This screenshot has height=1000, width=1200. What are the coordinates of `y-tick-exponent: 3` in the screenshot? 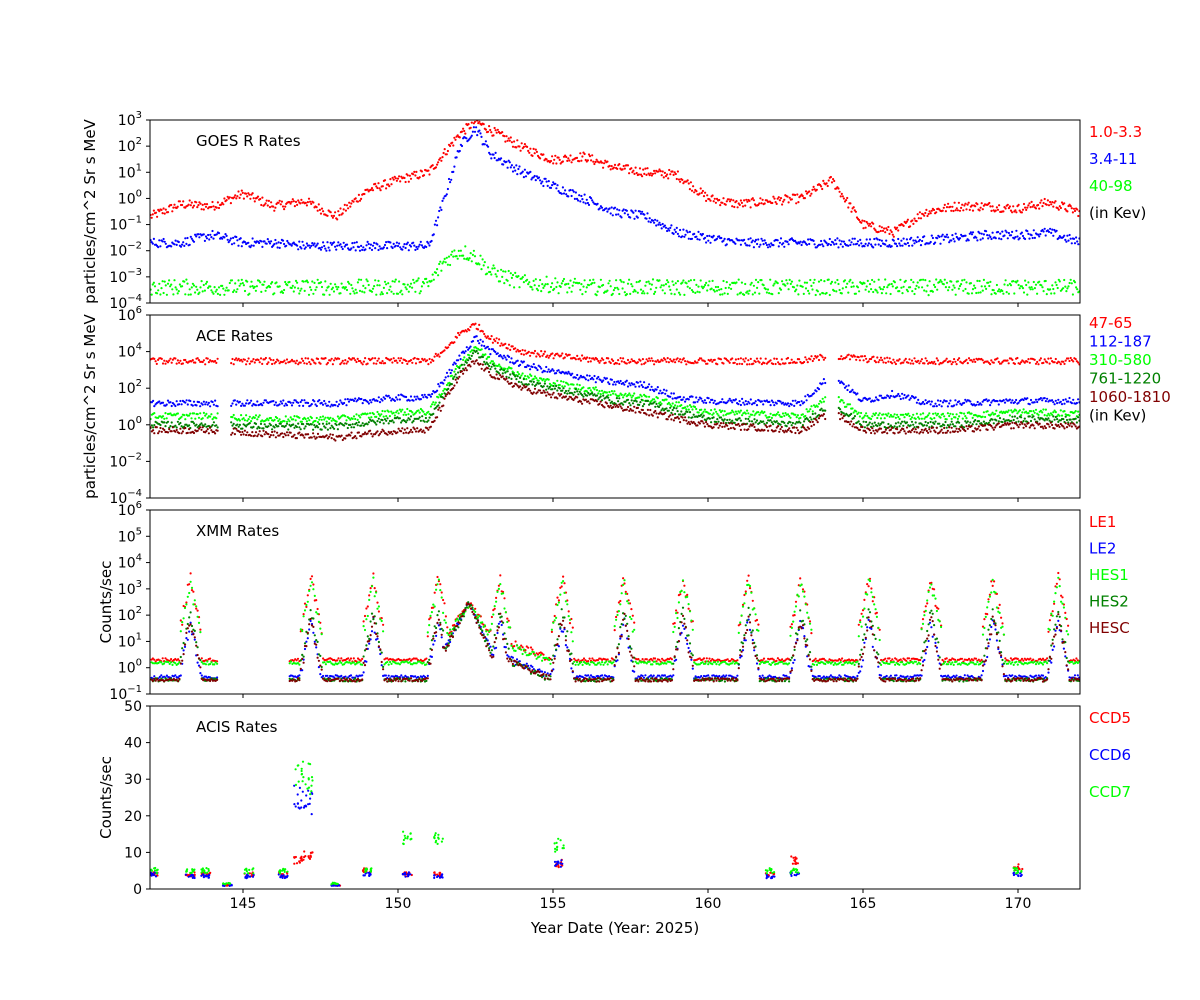 It's located at (139, 115).